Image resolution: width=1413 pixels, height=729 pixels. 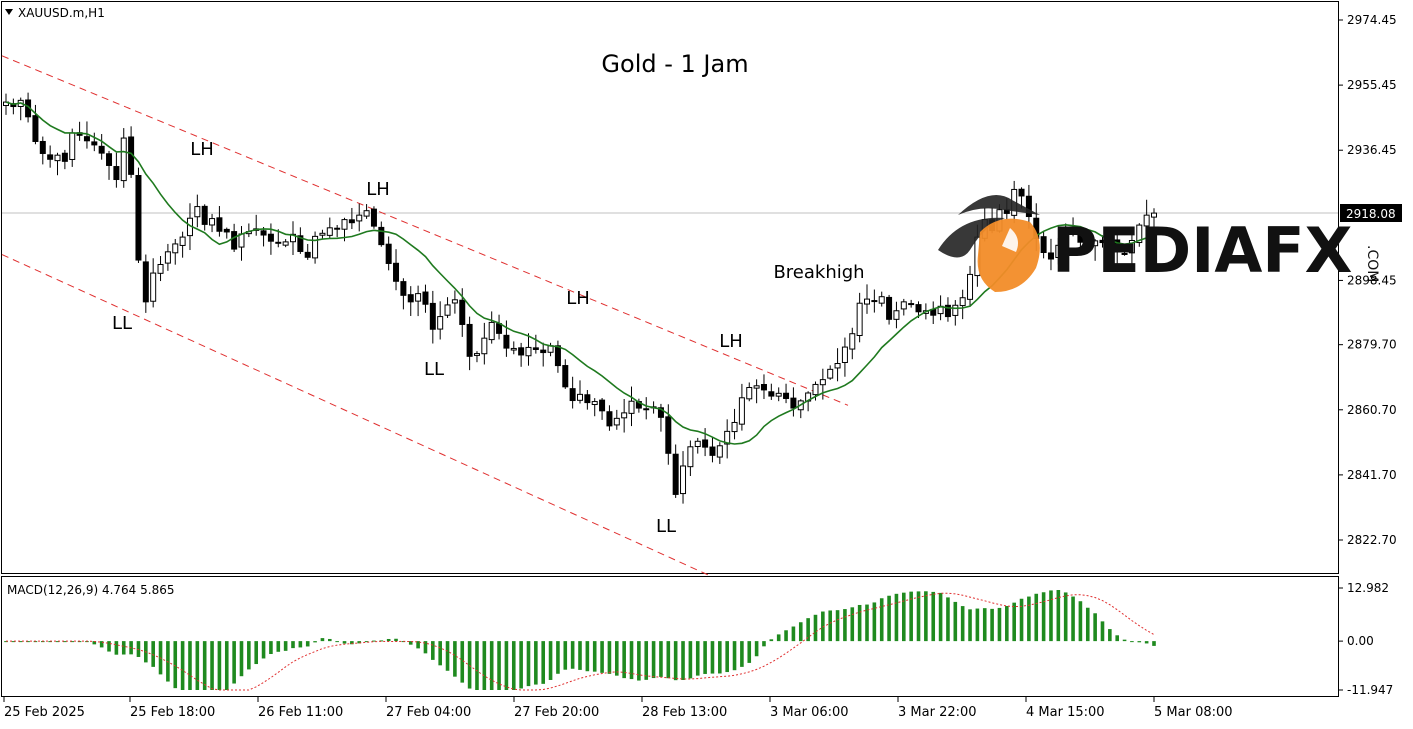 What do you see at coordinates (1372, 150) in the screenshot?
I see `y-tick-label: 2936.45` at bounding box center [1372, 150].